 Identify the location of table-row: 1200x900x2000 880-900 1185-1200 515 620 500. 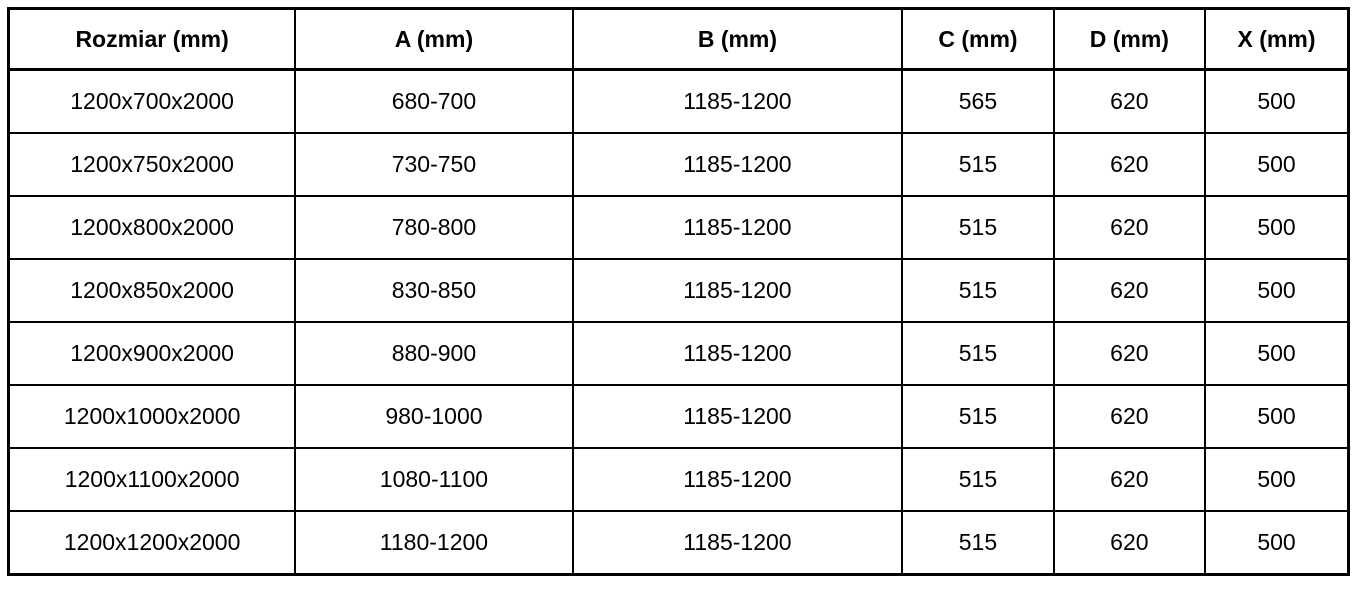
(678, 353).